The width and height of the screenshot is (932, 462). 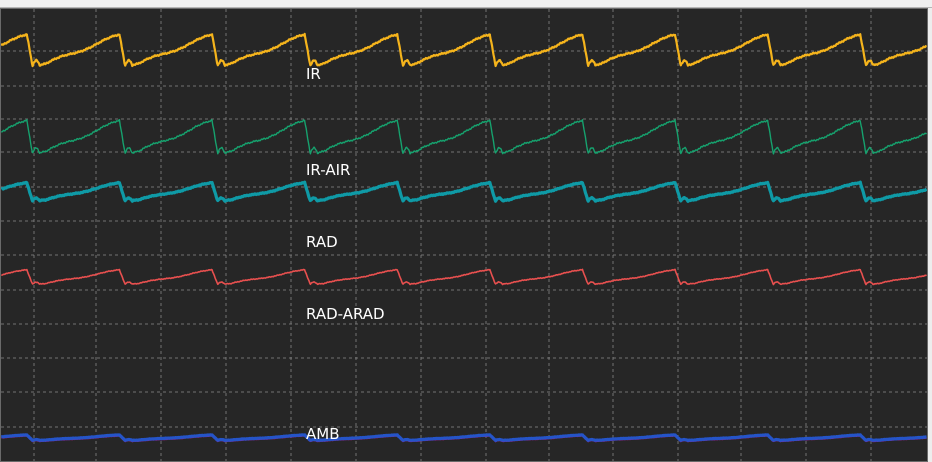 I want to click on label-rad: RAD, so click(x=322, y=242).